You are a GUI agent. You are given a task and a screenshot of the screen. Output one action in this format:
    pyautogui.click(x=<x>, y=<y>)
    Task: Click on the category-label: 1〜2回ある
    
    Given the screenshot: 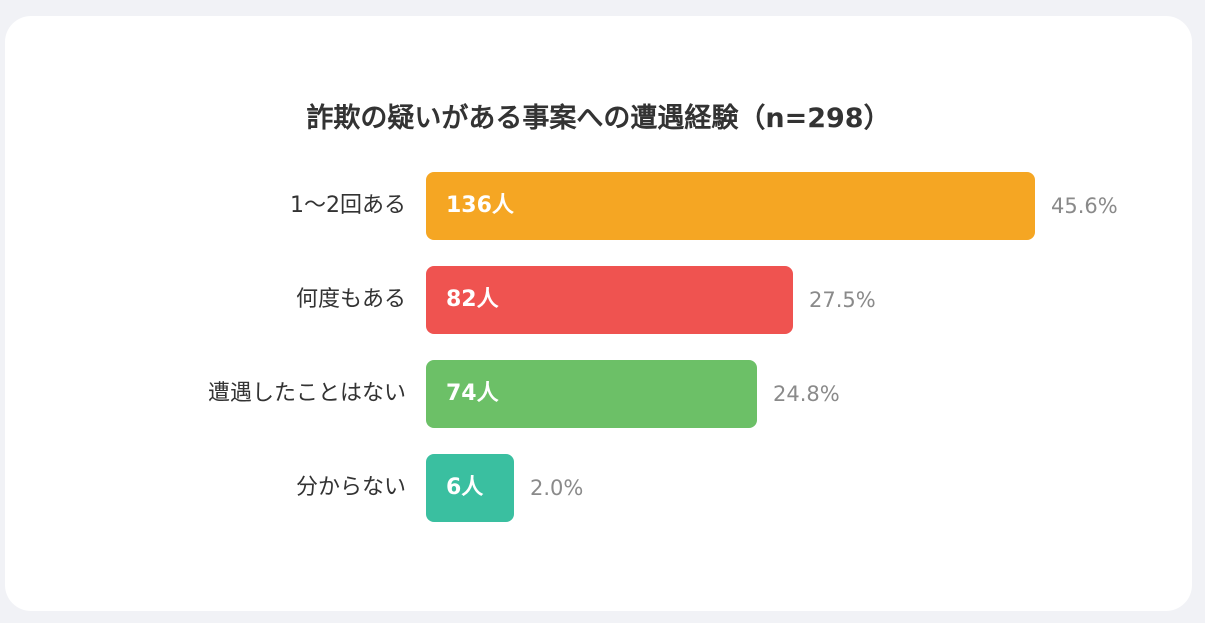 What is the action you would take?
    pyautogui.click(x=348, y=205)
    